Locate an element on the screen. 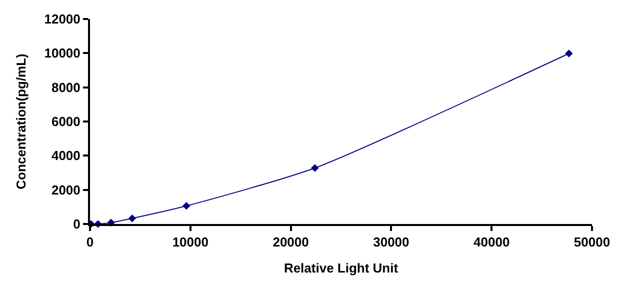 This screenshot has height=286, width=622. y-tick-label: 12000 is located at coordinates (62, 19).